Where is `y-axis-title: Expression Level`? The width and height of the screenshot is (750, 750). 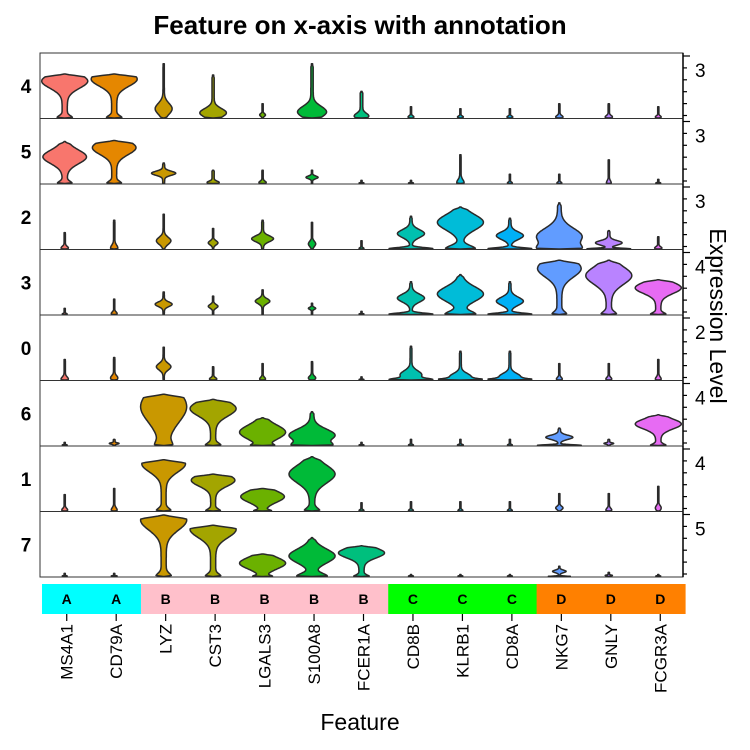 y-axis-title: Expression Level is located at coordinates (718, 315).